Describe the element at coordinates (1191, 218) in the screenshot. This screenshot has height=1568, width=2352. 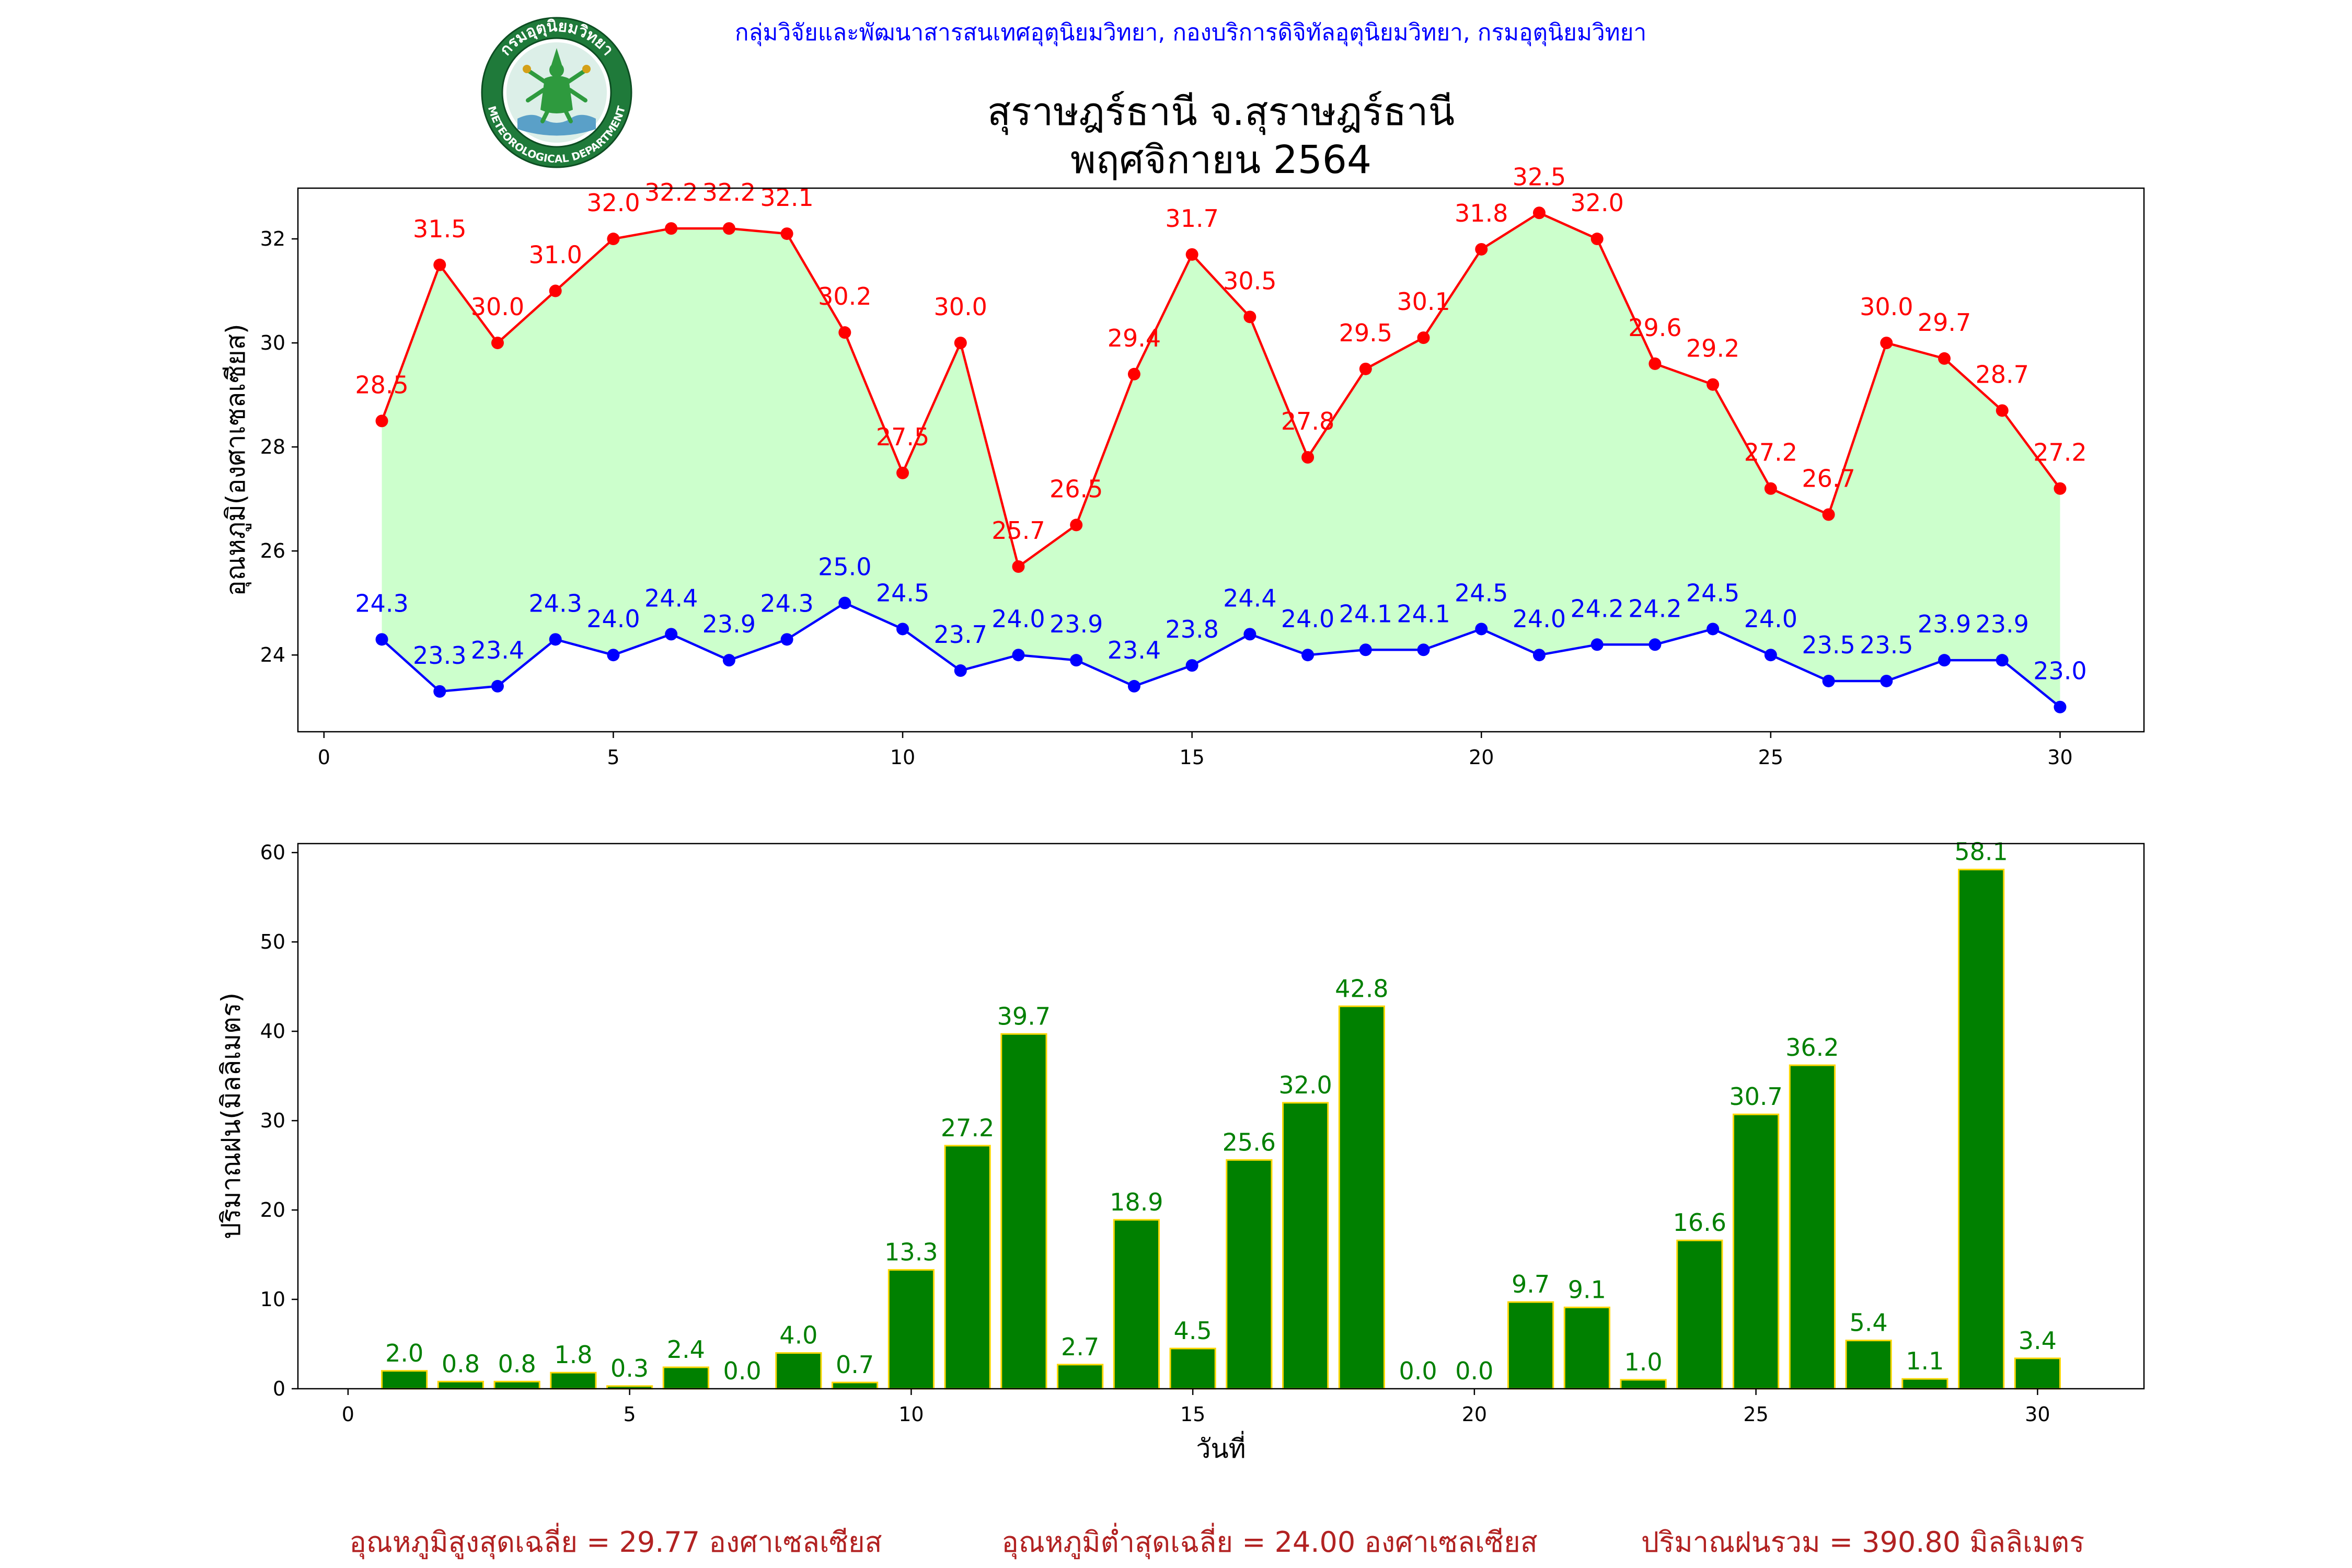
I see `max-temperature-label: 31.7` at that location.